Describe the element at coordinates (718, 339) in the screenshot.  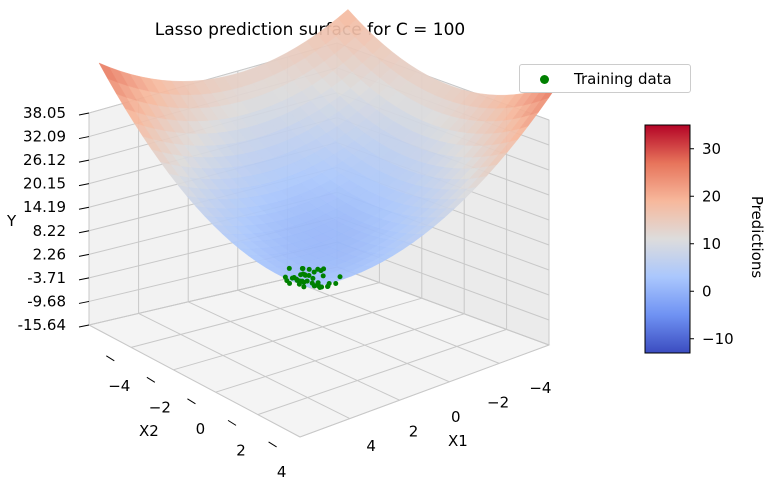
I see `colorbar-tick-label: −10` at that location.